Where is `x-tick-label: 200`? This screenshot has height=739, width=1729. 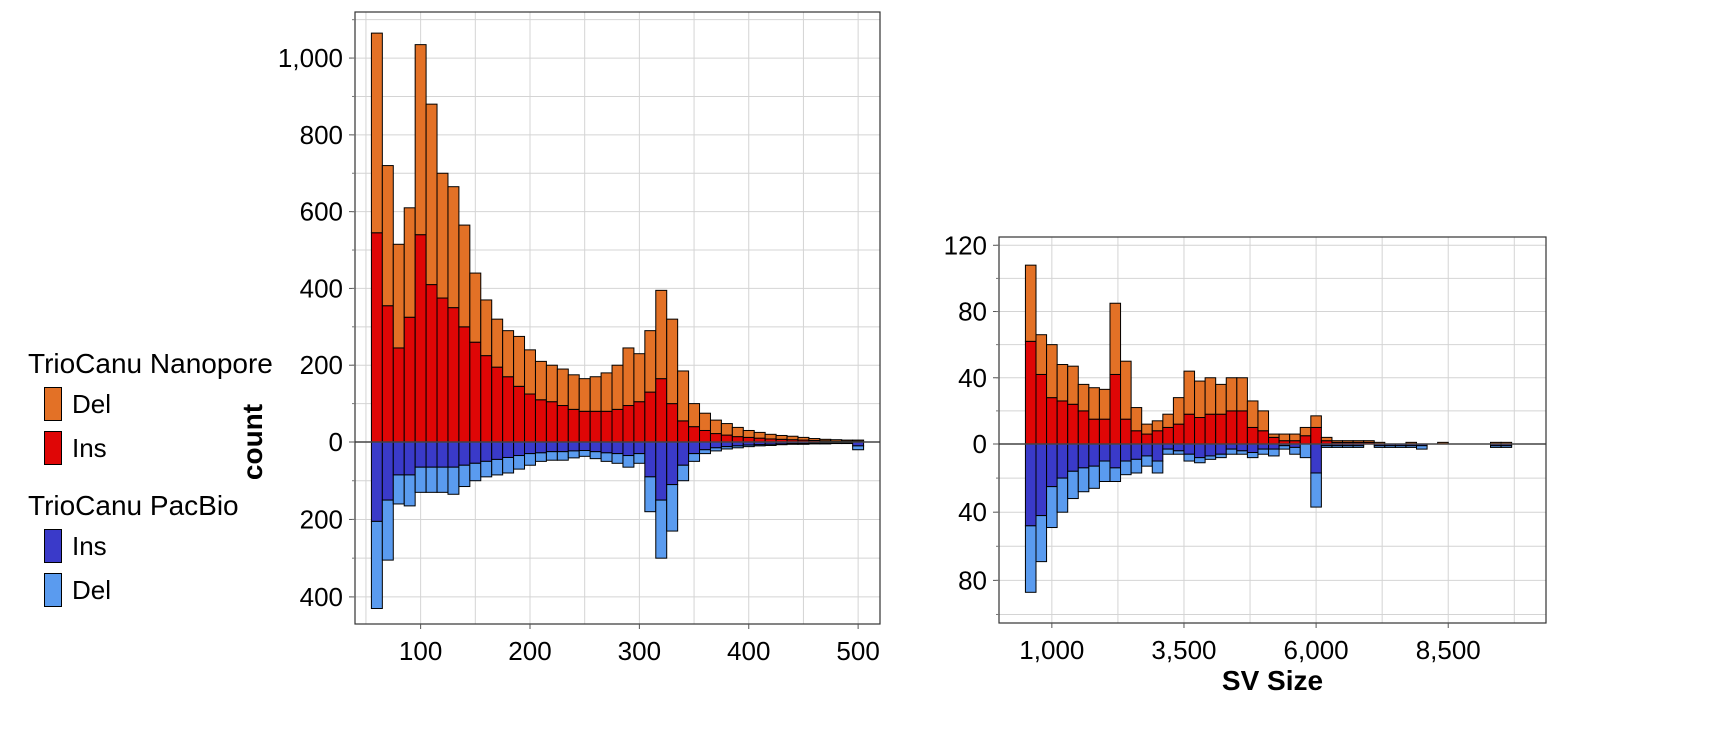
x-tick-label: 200 is located at coordinates (529, 651).